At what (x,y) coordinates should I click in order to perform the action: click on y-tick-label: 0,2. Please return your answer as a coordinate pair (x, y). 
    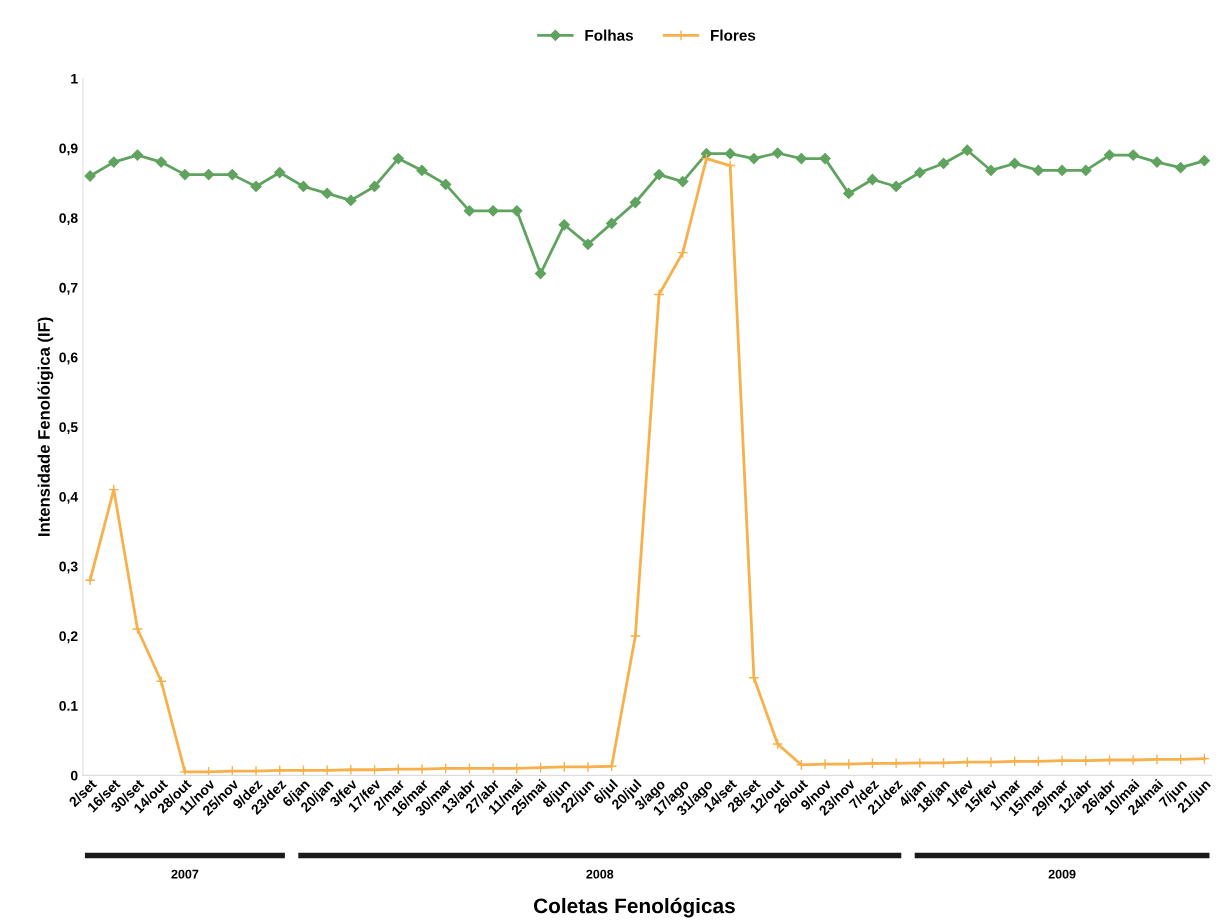
    Looking at the image, I should click on (68, 637).